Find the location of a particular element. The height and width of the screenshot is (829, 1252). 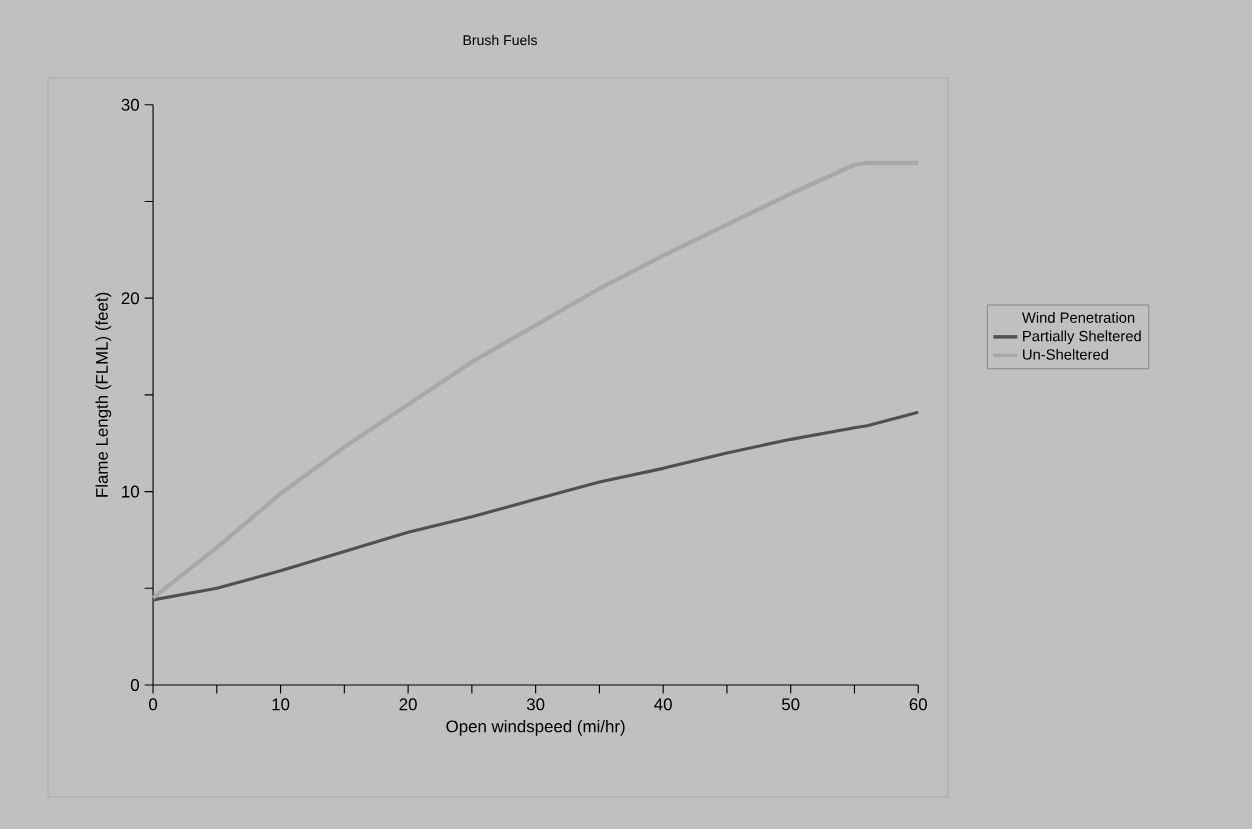

x-tick-label: 40 is located at coordinates (663, 704).